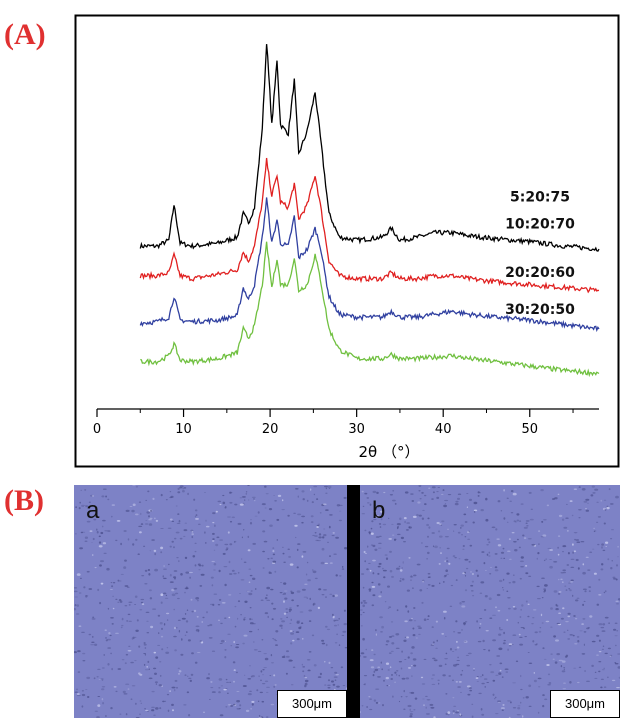 This screenshot has width=620, height=718. I want to click on x-tick-label: 40, so click(443, 429).